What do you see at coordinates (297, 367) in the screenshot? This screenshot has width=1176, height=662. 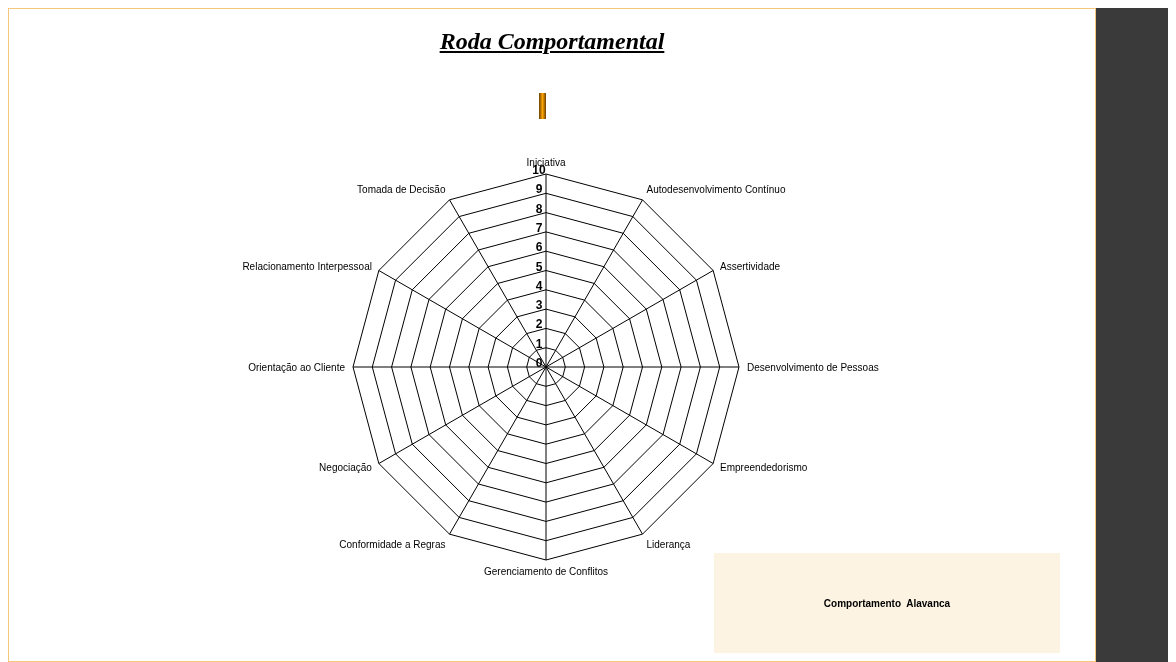 I see `spoke-label: Orientação ao Cliente` at bounding box center [297, 367].